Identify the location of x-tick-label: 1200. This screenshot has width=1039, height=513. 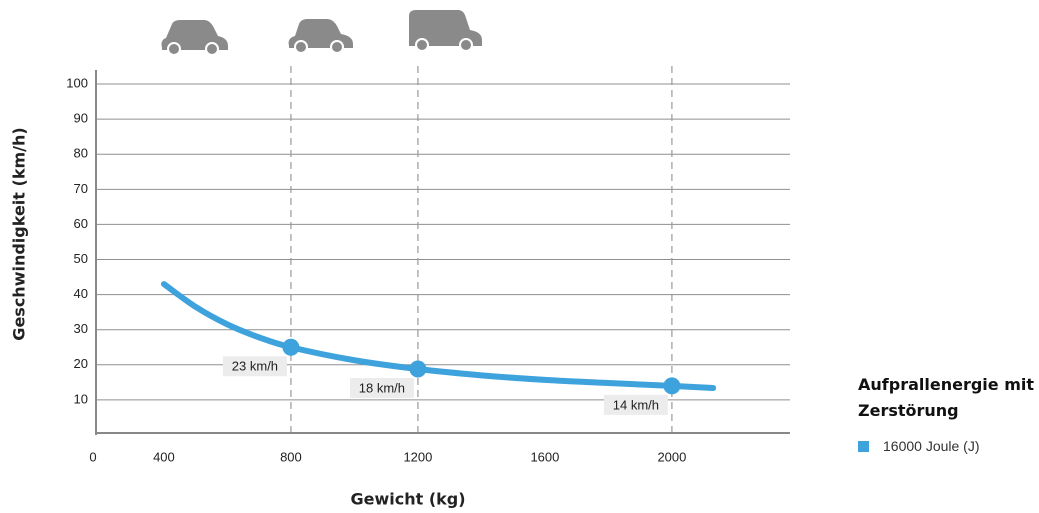
(417, 456).